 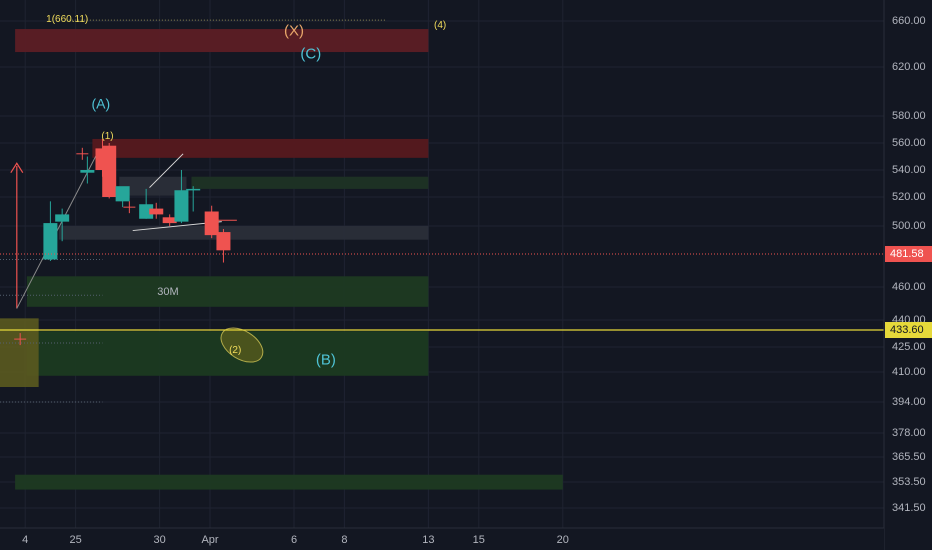 What do you see at coordinates (227, 291) in the screenshot?
I see `green-zone-mid` at bounding box center [227, 291].